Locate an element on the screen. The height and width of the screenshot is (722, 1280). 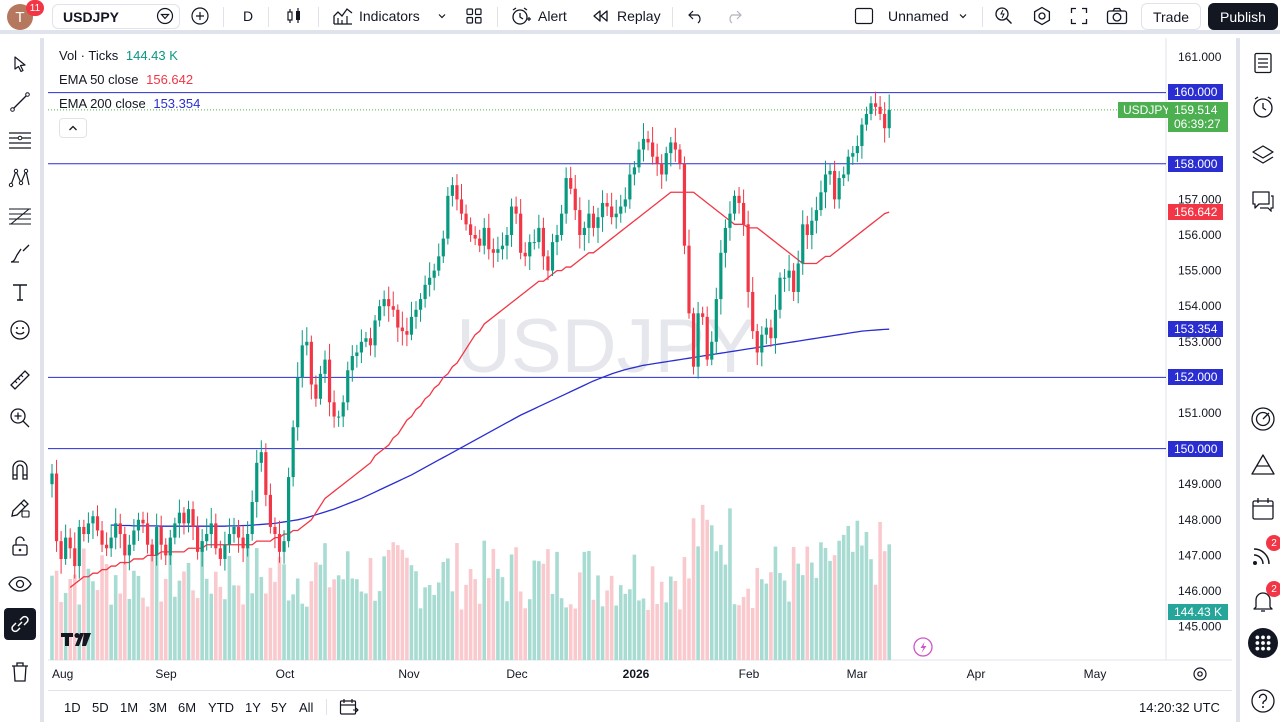
watchlist-icon is located at coordinates (1263, 63).